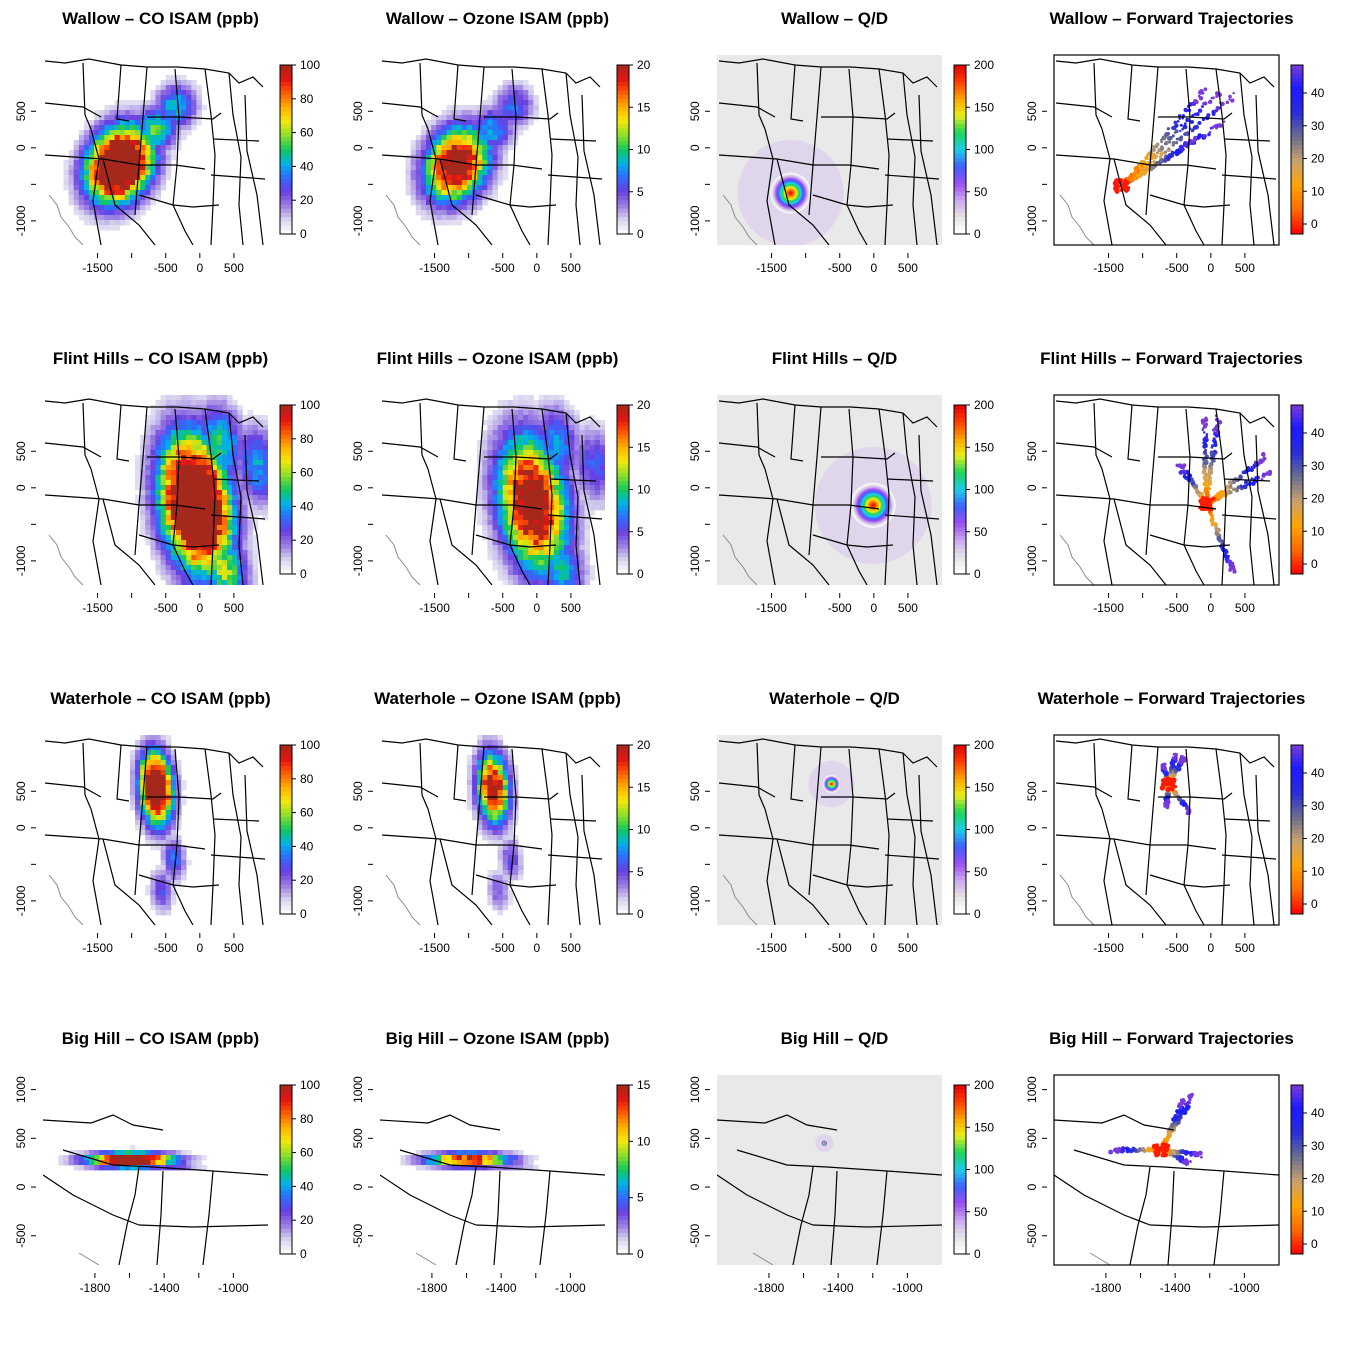 The image size is (1349, 1360). I want to click on plot-field, so click(541, 490).